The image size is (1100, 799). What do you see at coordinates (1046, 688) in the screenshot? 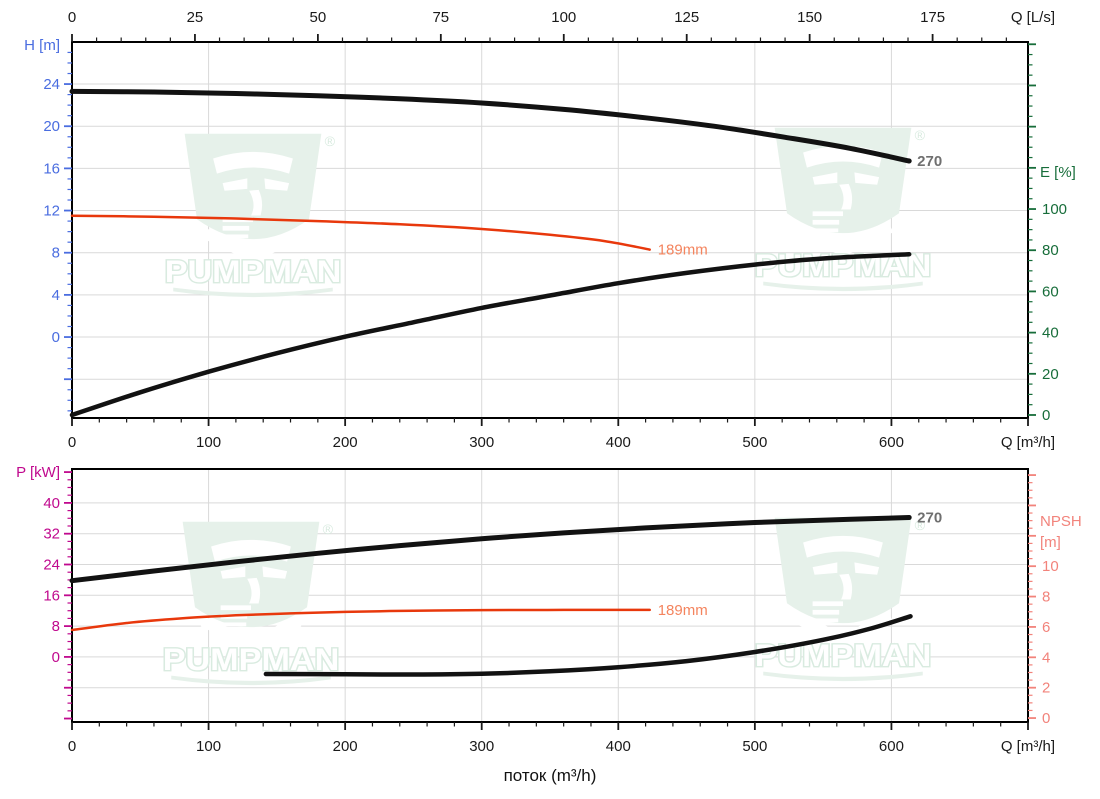
I see `tick-label: 2` at bounding box center [1046, 688].